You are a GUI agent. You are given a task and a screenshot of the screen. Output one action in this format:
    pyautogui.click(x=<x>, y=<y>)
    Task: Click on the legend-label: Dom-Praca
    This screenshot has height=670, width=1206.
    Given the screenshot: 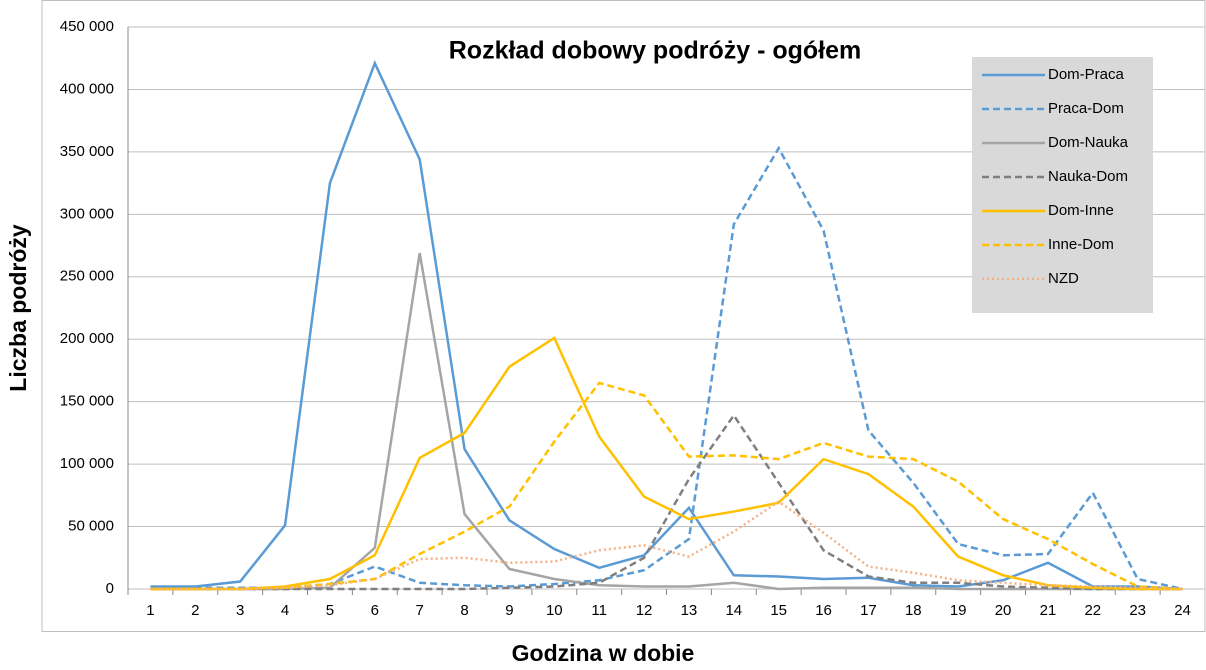 What is the action you would take?
    pyautogui.click(x=1086, y=74)
    